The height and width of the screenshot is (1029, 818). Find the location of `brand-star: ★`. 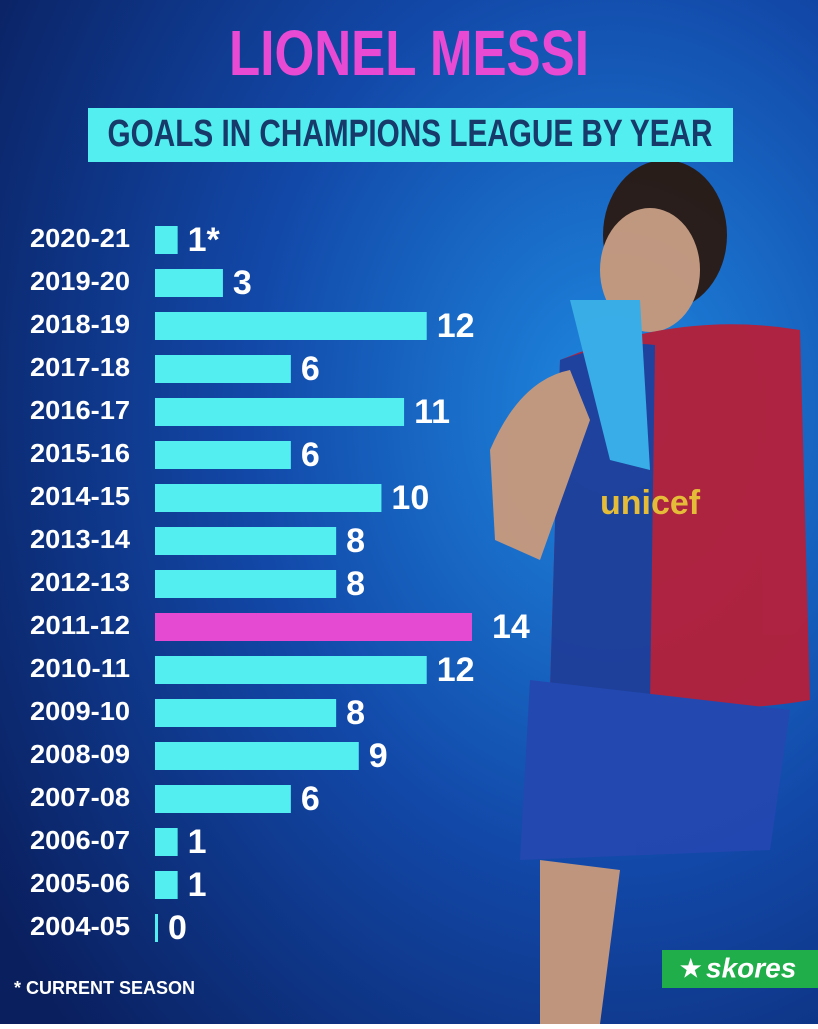

brand-star: ★ is located at coordinates (691, 968).